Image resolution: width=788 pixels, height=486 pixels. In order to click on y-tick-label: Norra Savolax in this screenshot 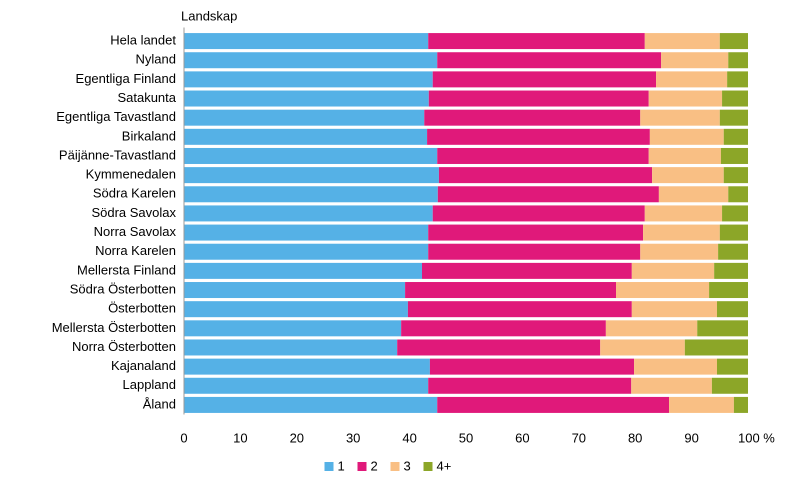, I will do `click(135, 231)`.